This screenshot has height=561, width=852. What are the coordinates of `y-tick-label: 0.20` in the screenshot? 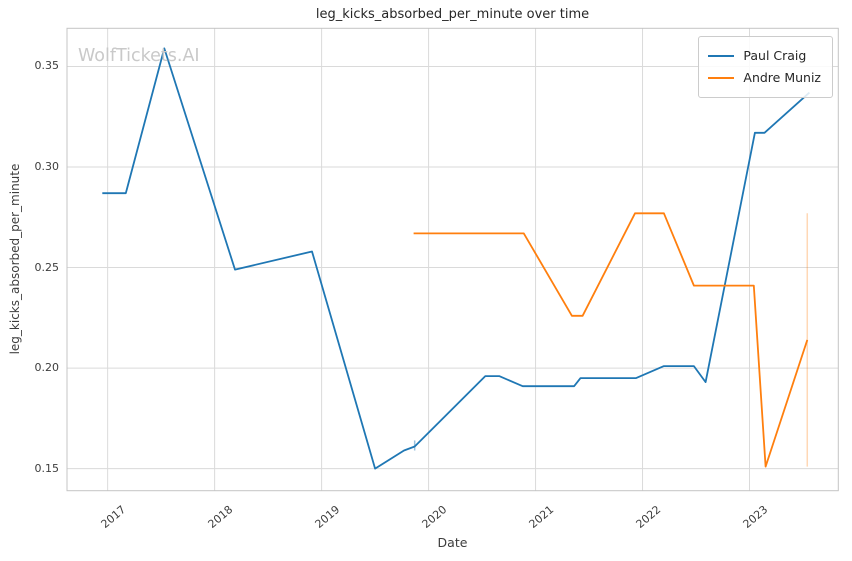 It's located at (47, 368).